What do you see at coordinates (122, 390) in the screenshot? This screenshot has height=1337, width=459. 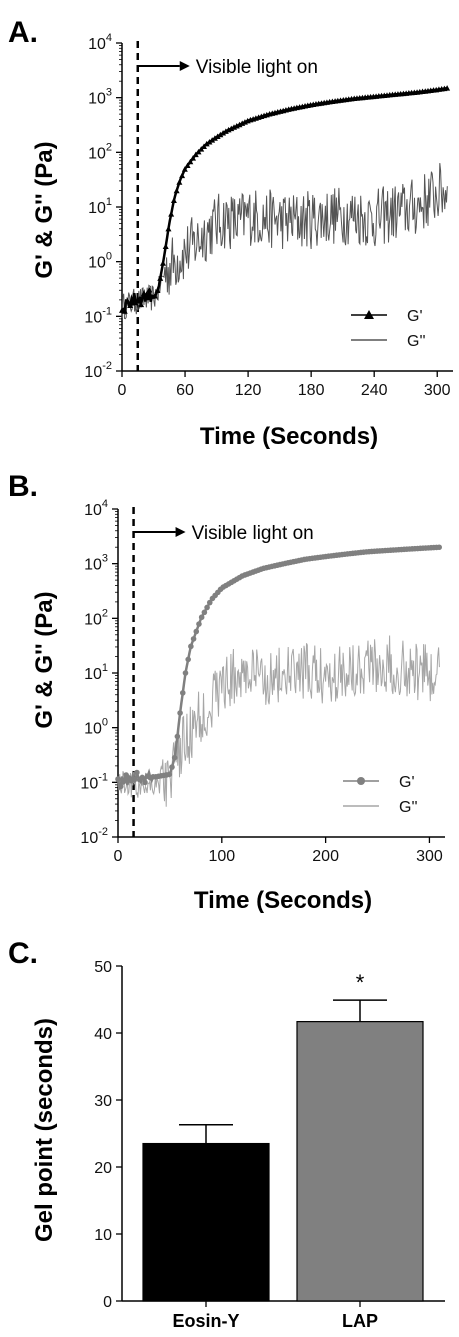 I see `panel-a-xtick-label: 0` at bounding box center [122, 390].